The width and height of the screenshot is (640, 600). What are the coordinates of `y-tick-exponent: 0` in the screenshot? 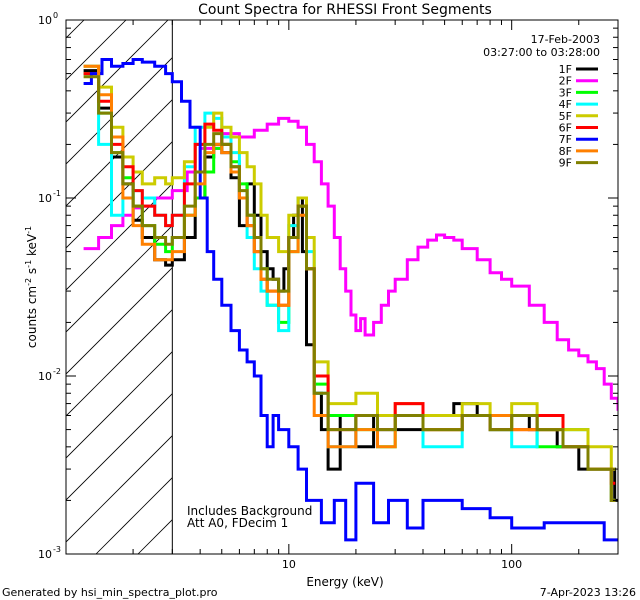 It's located at (55, 15).